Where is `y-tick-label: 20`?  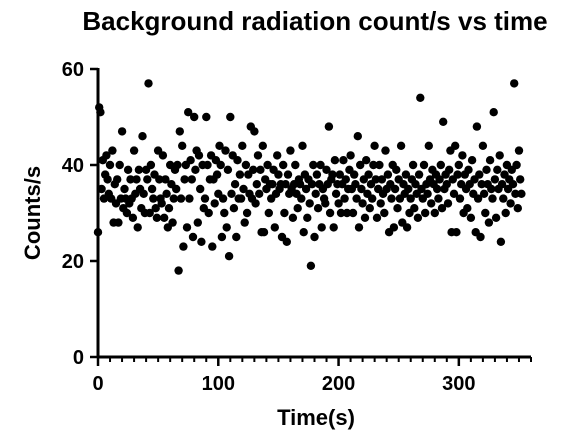 y-tick-label: 20 is located at coordinates (73, 262).